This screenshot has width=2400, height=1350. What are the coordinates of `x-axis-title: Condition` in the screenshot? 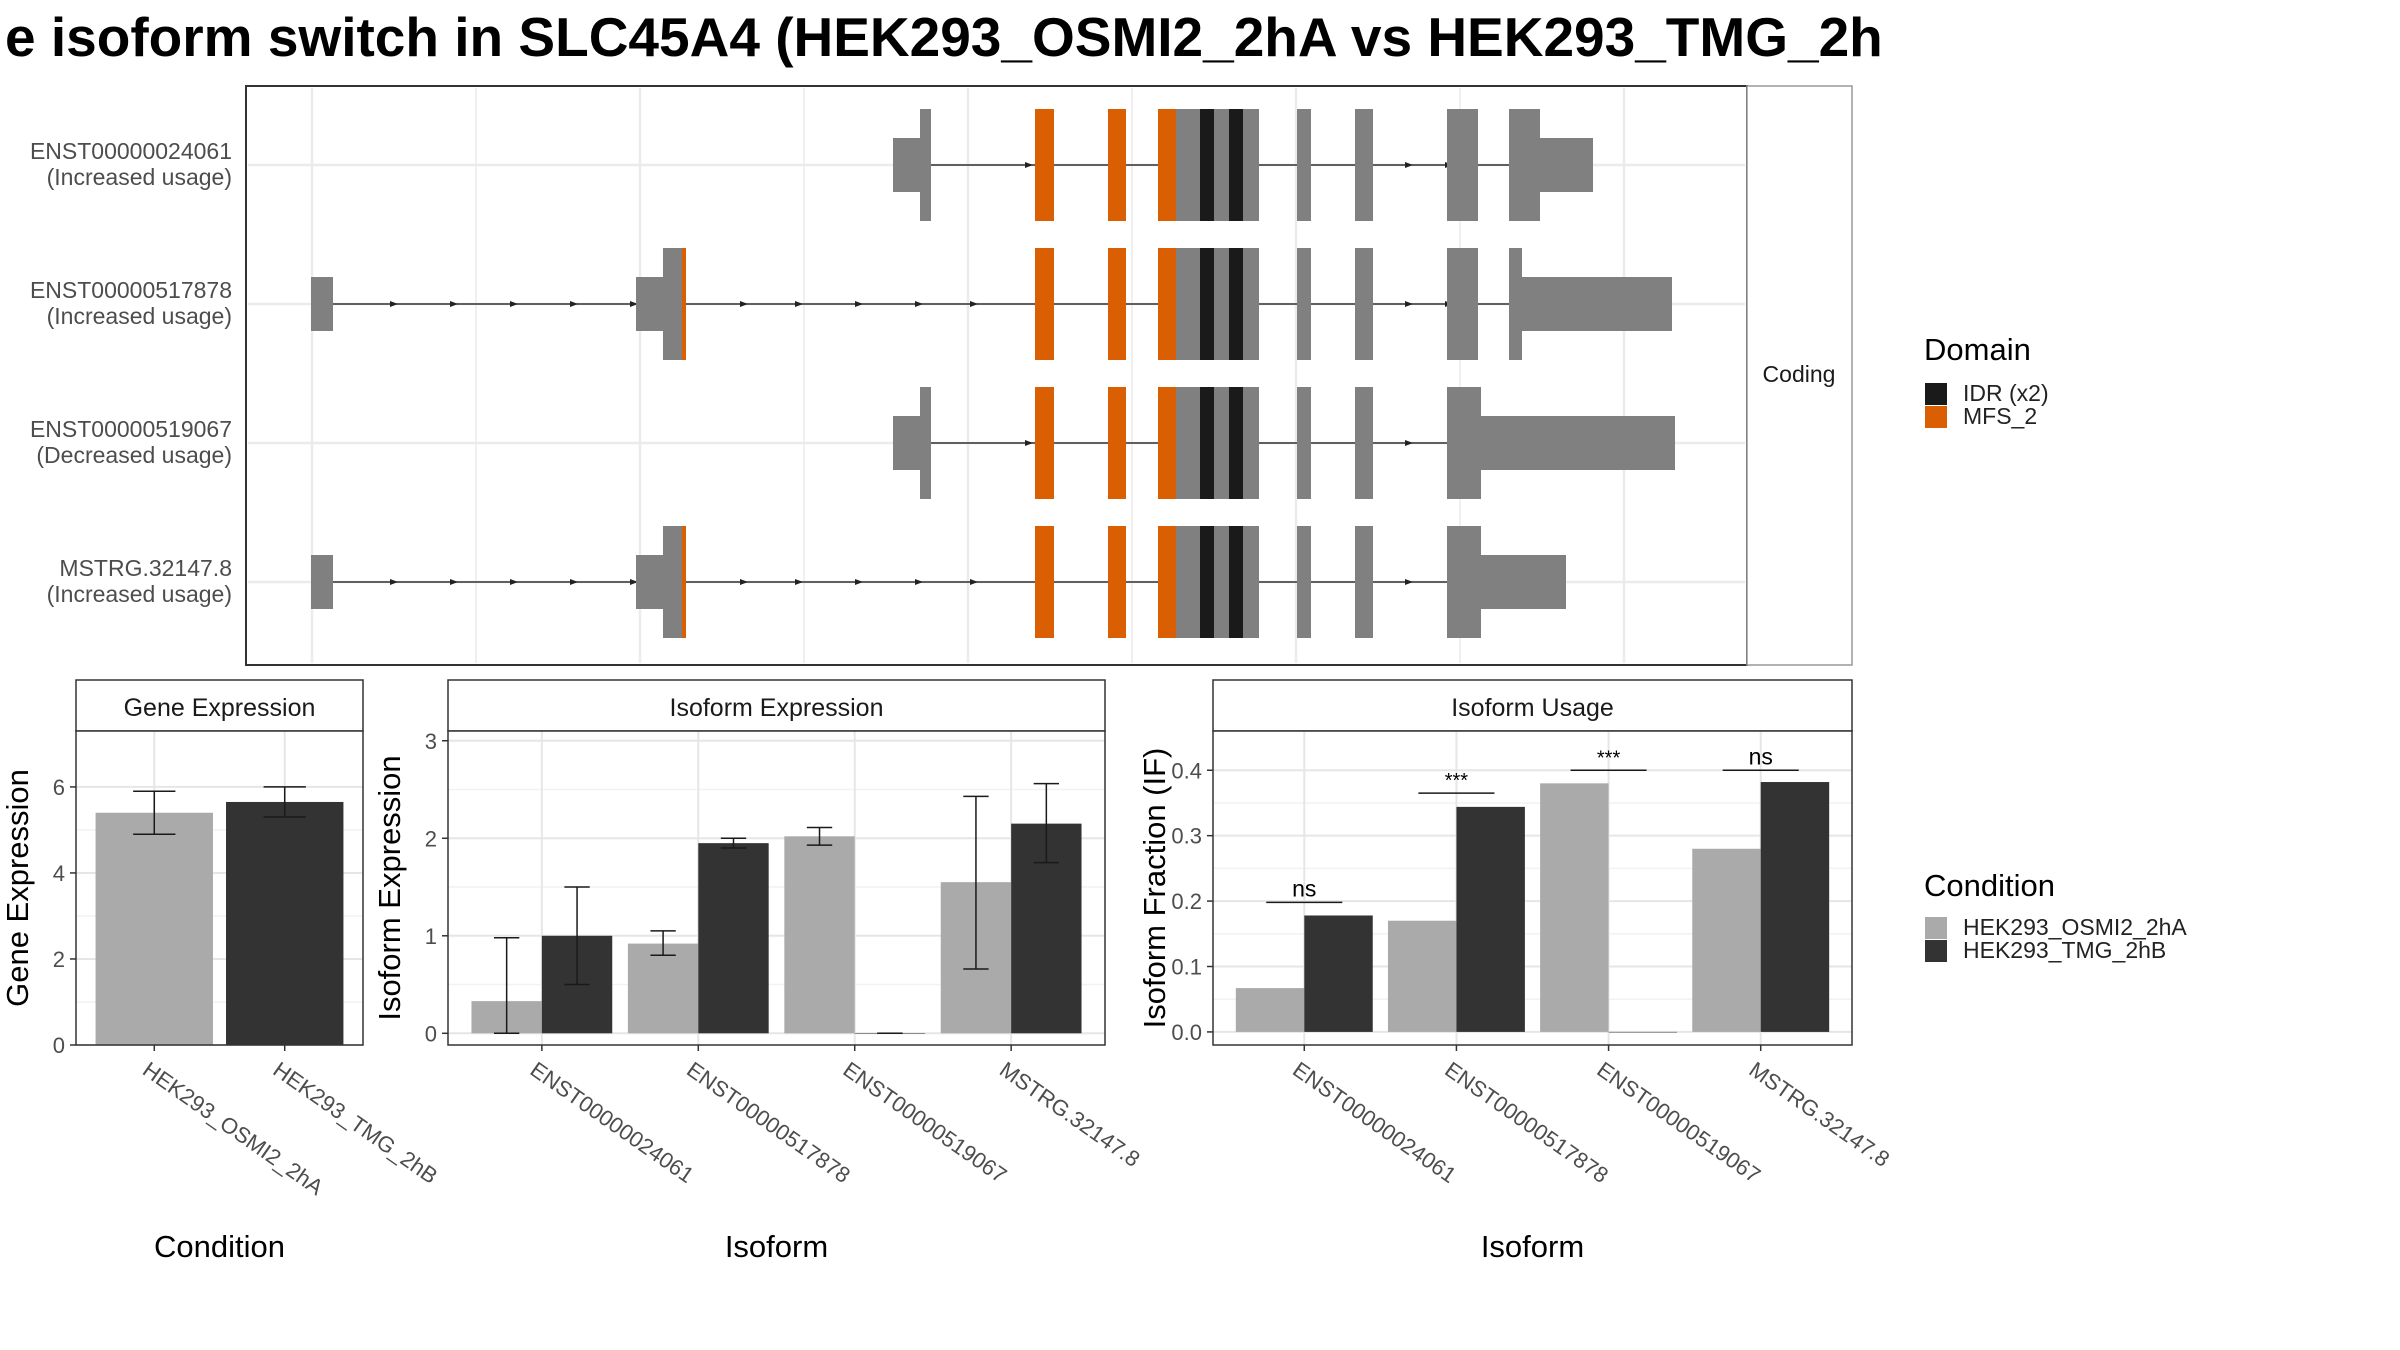 It's located at (219, 1246).